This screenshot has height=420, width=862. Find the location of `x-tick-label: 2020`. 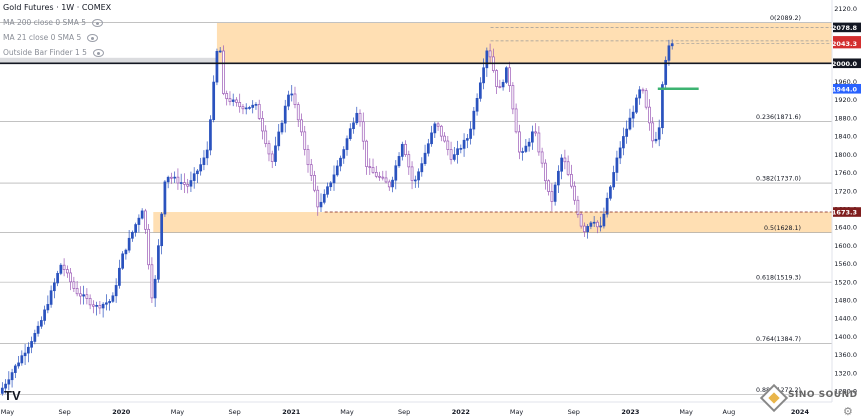

x-tick-label: 2020 is located at coordinates (121, 412).